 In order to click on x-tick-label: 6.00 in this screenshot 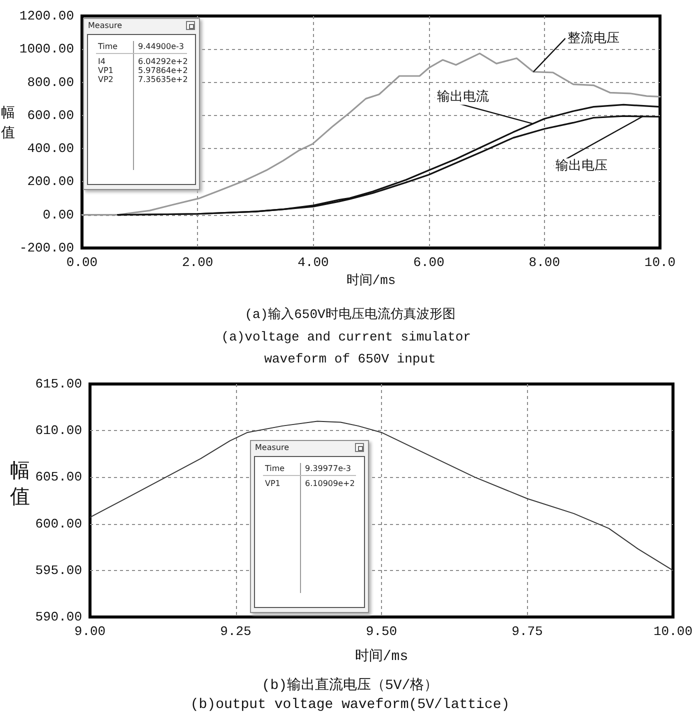, I will do `click(428, 262)`.